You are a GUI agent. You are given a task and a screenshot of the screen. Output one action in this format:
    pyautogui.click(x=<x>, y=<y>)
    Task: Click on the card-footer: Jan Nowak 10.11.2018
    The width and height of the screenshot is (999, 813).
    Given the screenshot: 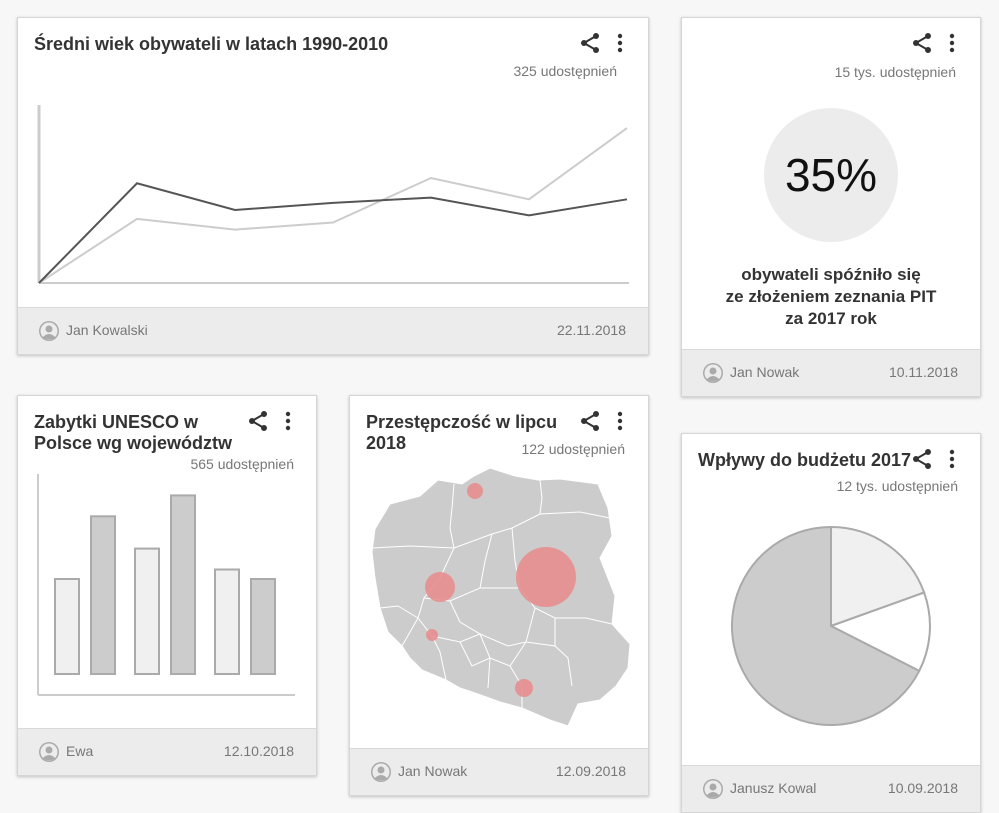 What is the action you would take?
    pyautogui.click(x=831, y=372)
    